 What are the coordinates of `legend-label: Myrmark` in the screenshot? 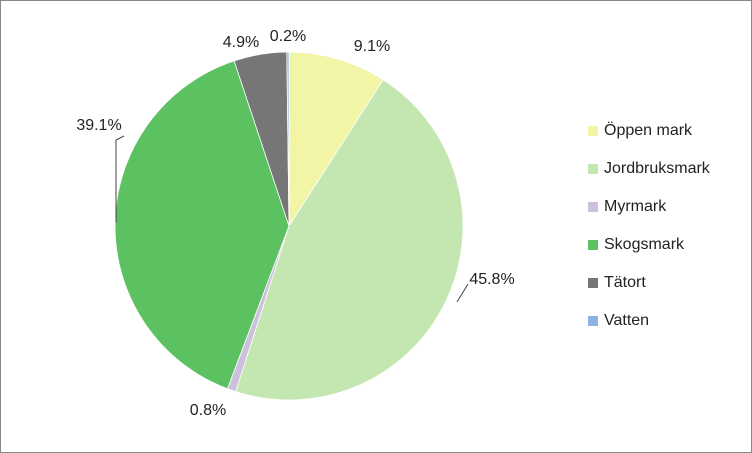 It's located at (635, 206).